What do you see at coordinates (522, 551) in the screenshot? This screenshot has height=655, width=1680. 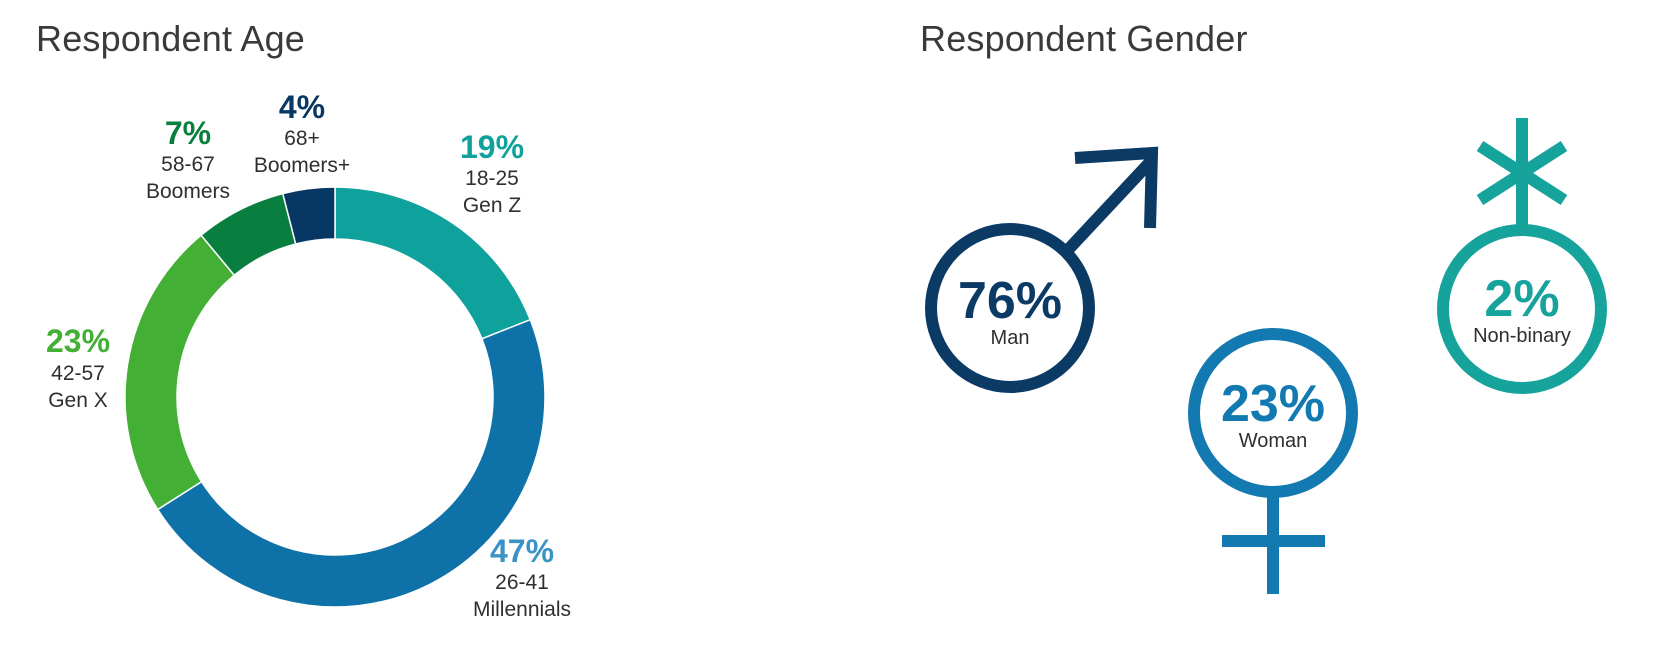 I see `age-pct-label: 47%` at bounding box center [522, 551].